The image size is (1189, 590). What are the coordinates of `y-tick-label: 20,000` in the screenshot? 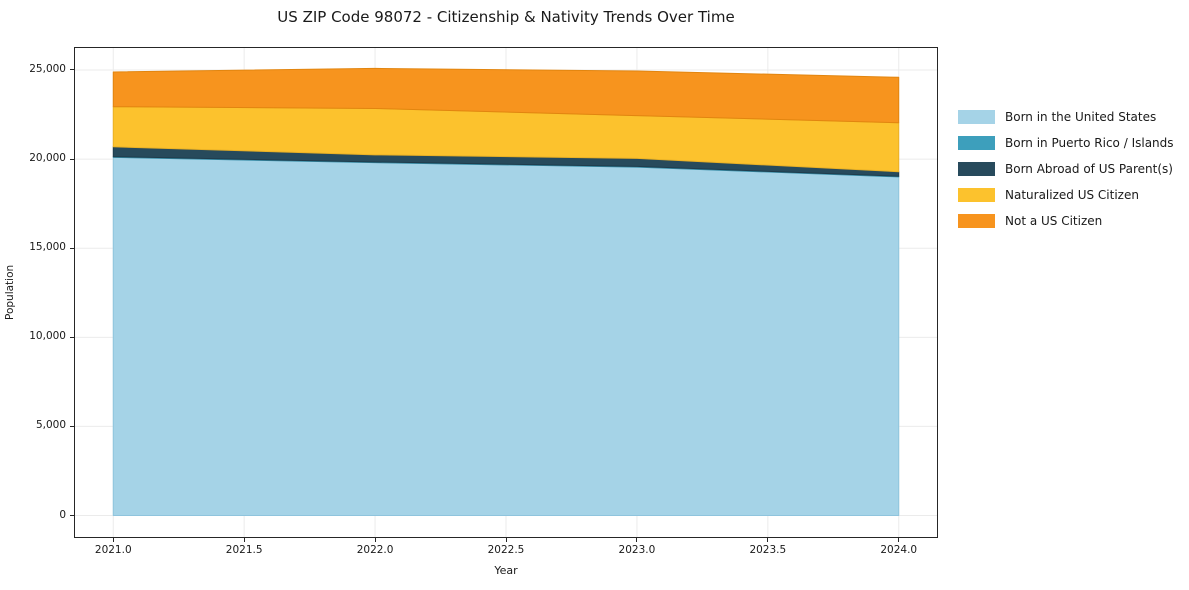 It's located at (47, 158).